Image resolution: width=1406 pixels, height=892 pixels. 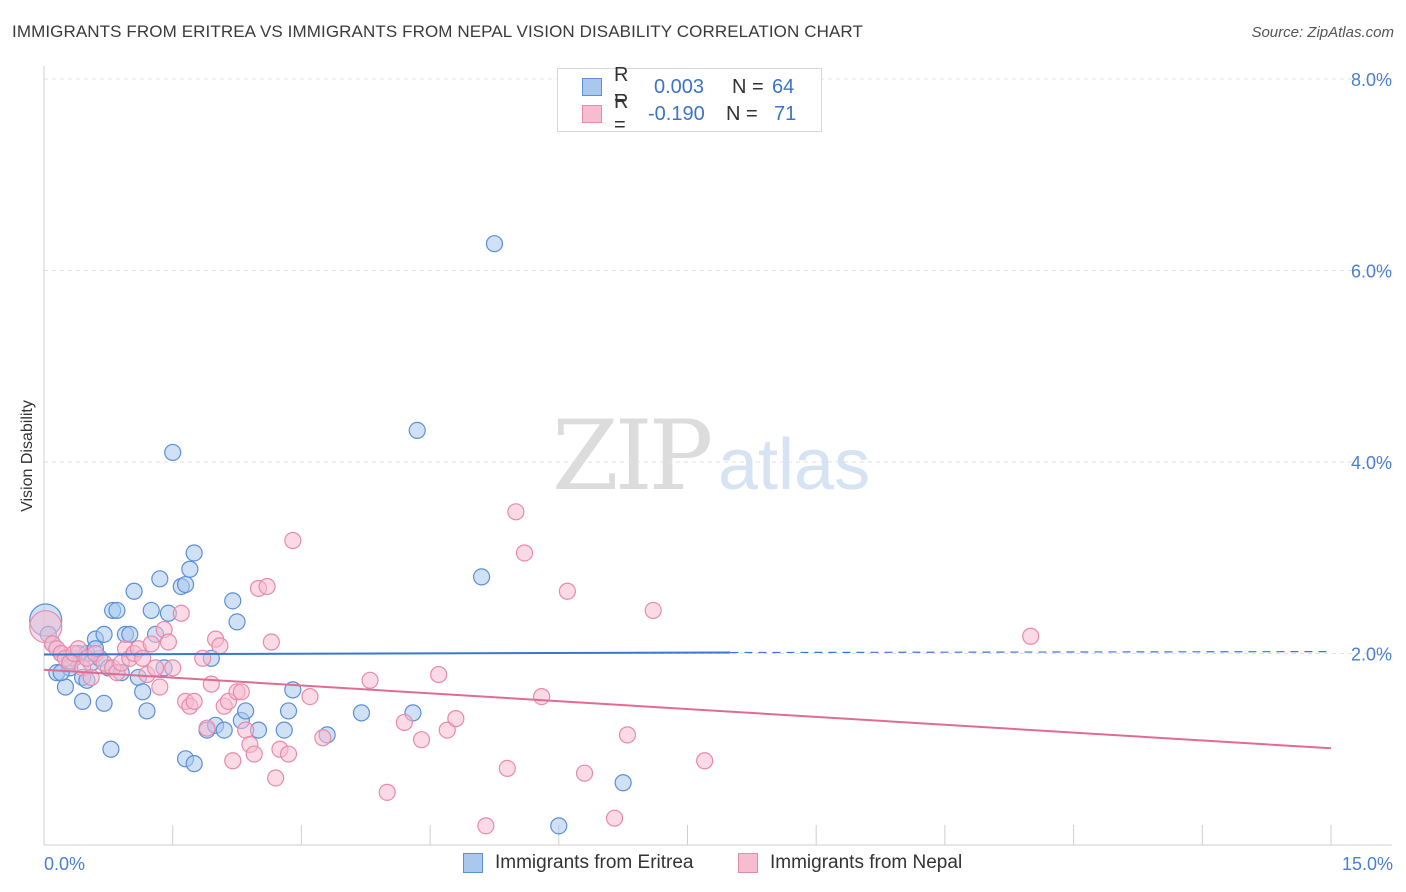 What do you see at coordinates (1371, 272) in the screenshot?
I see `y-tick-label: 6.0%` at bounding box center [1371, 272].